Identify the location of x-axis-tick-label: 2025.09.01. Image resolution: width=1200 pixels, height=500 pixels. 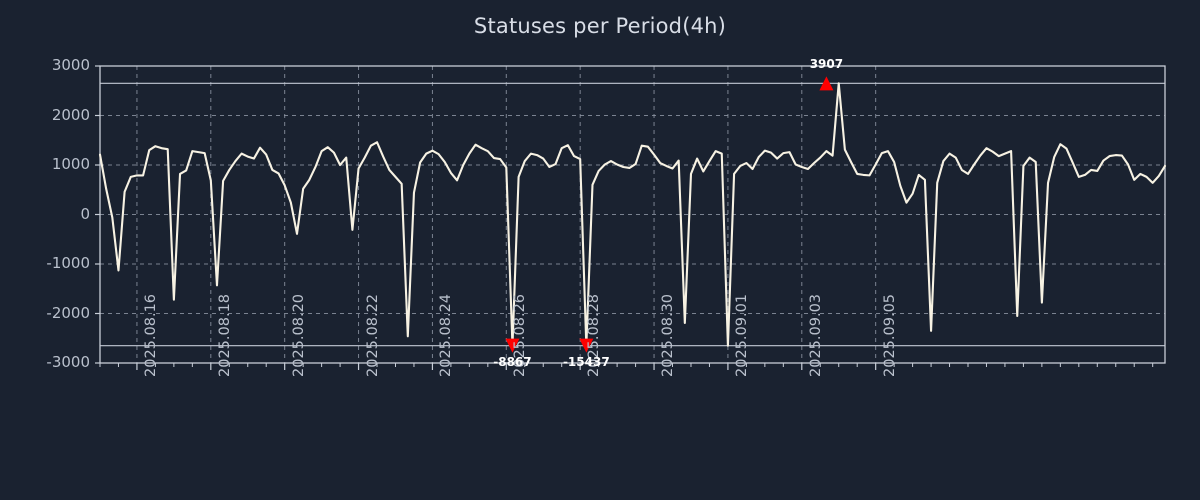
(741, 335).